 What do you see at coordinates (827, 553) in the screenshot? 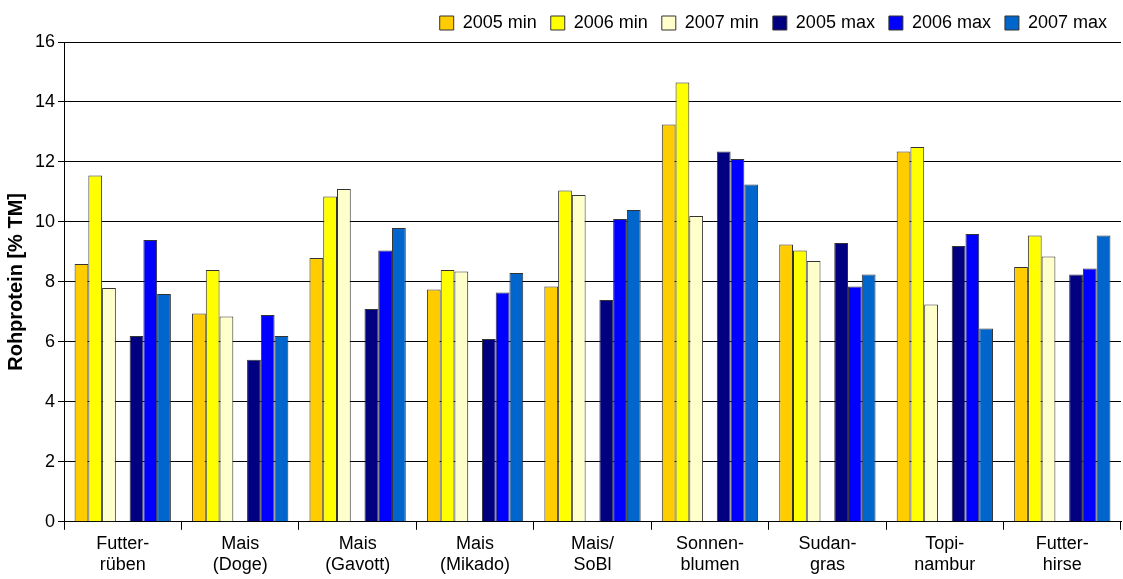
I see `x-tick-label: Sudan- gras` at bounding box center [827, 553].